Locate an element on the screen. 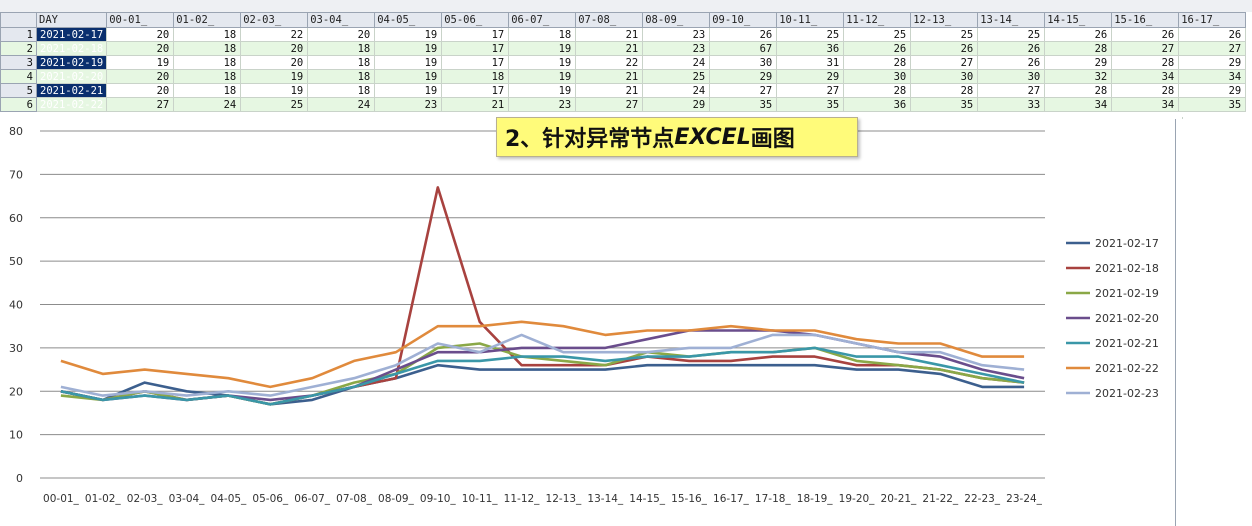 This screenshot has width=1252, height=526. column-header: 02-03_ is located at coordinates (274, 20).